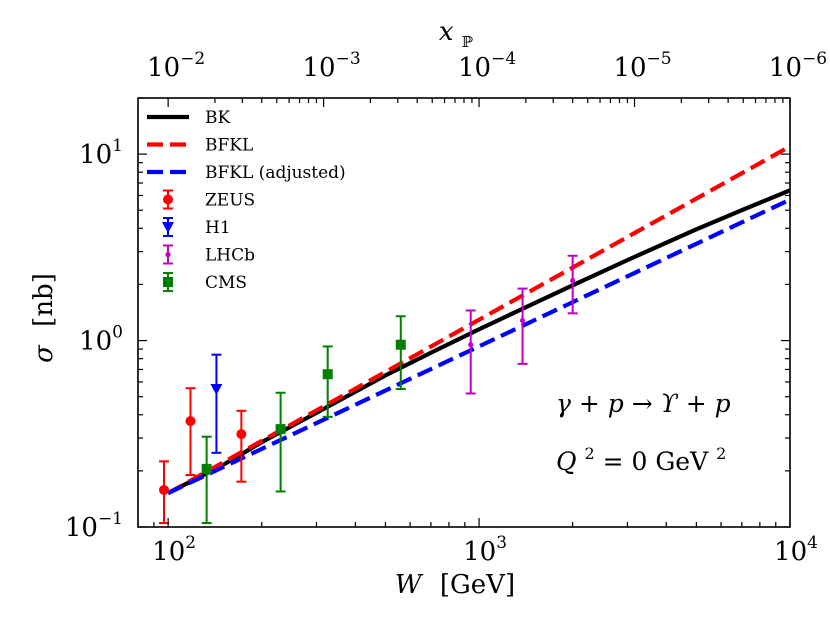 The image size is (830, 623). Describe the element at coordinates (192, 59) in the screenshot. I see `top-tick-label-exponent: −2` at that location.